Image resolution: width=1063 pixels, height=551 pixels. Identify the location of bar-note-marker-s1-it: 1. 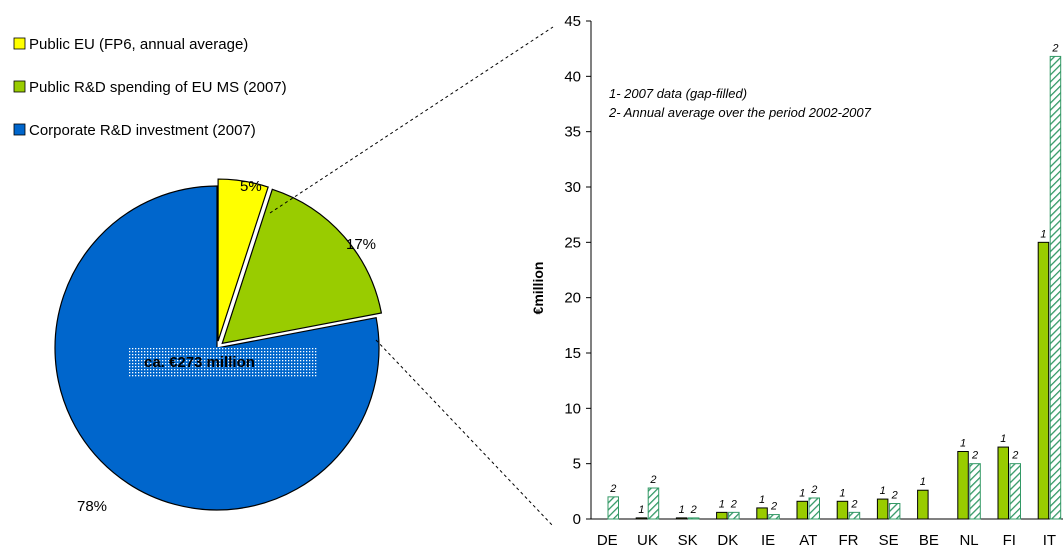
(1043, 234).